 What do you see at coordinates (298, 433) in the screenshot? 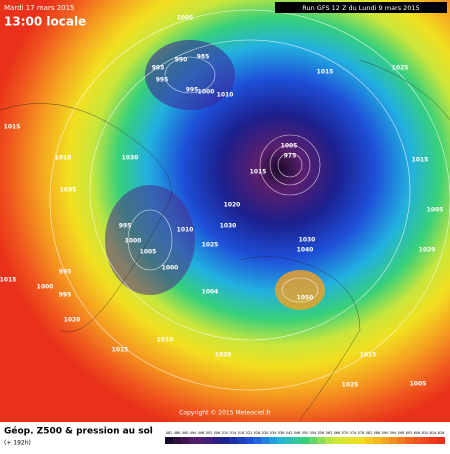
I see `colorbar-tick-label: 546` at bounding box center [298, 433].